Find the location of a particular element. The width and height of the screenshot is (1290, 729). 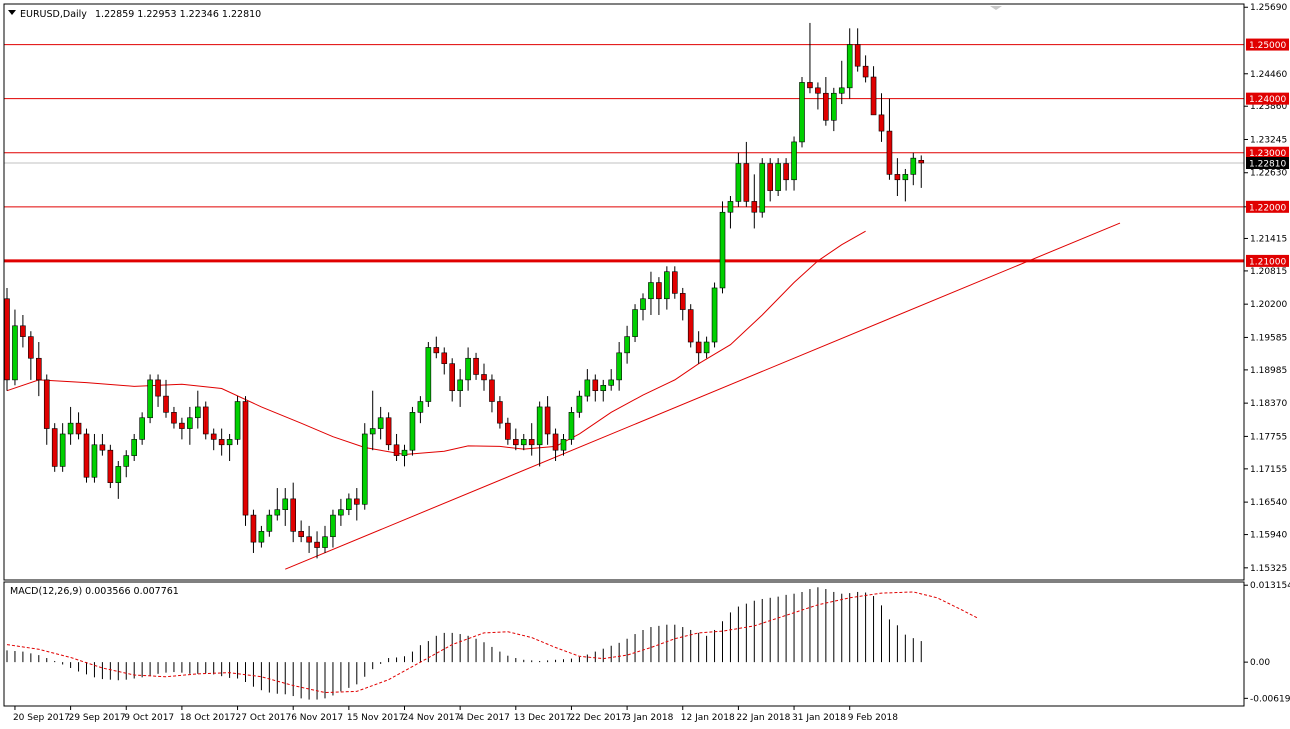

level-tag-label: 1.25000 is located at coordinates (1267, 46).